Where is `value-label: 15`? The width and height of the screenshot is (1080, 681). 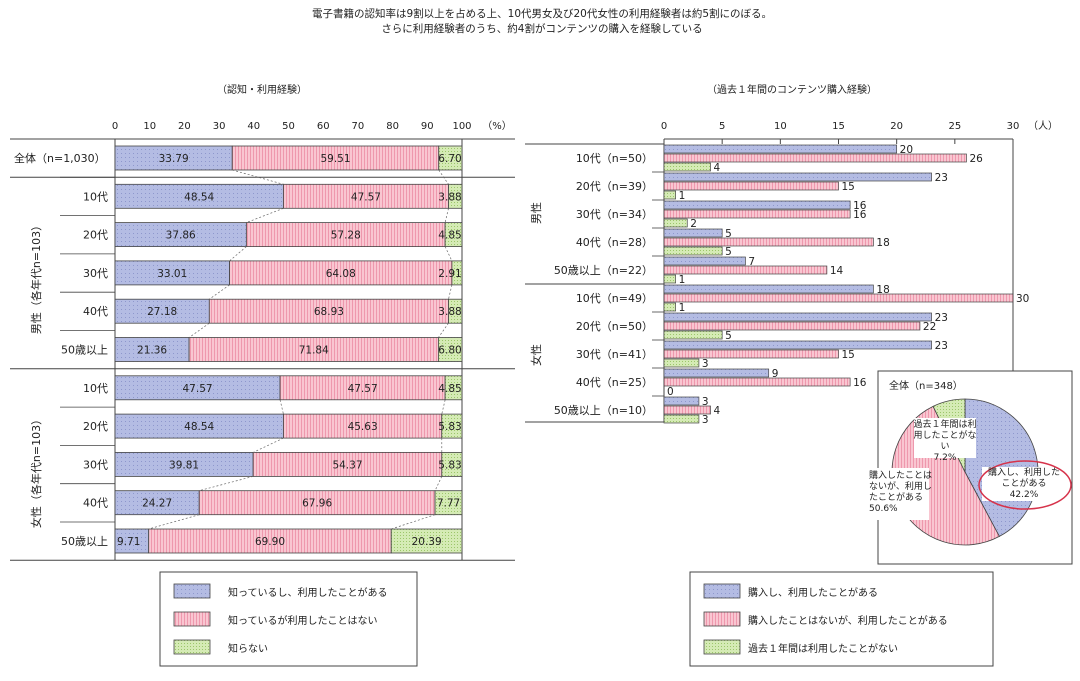 value-label: 15 is located at coordinates (848, 355).